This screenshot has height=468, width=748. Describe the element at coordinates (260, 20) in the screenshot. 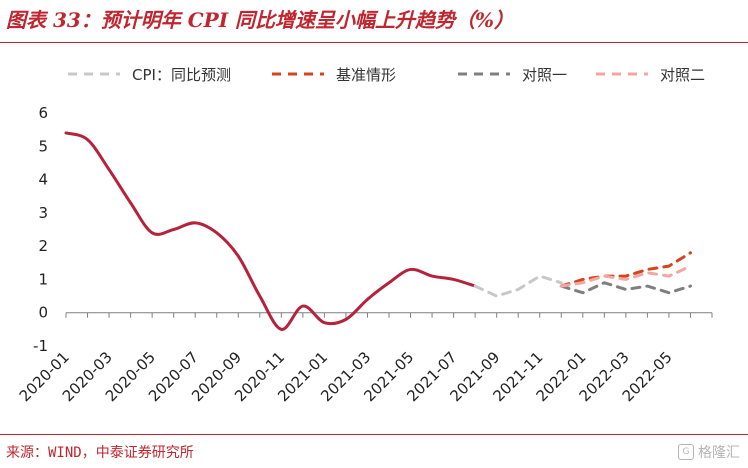

I see `chart-title: 图表 33：预计明年 CPI 同比增速呈小幅上升趋势（%）` at that location.